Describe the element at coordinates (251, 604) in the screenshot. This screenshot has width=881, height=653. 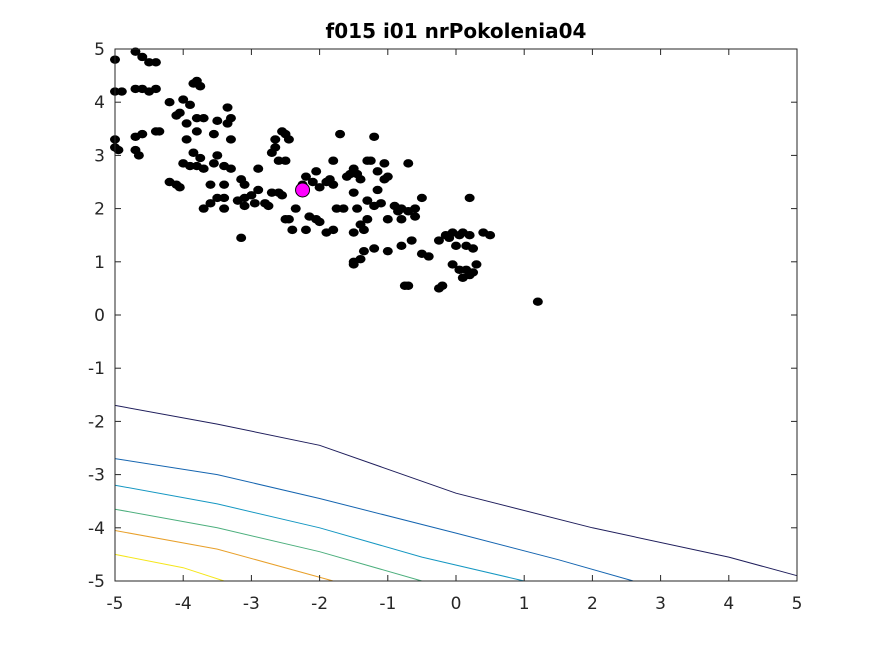
I see `x-tick-label: -3` at that location.